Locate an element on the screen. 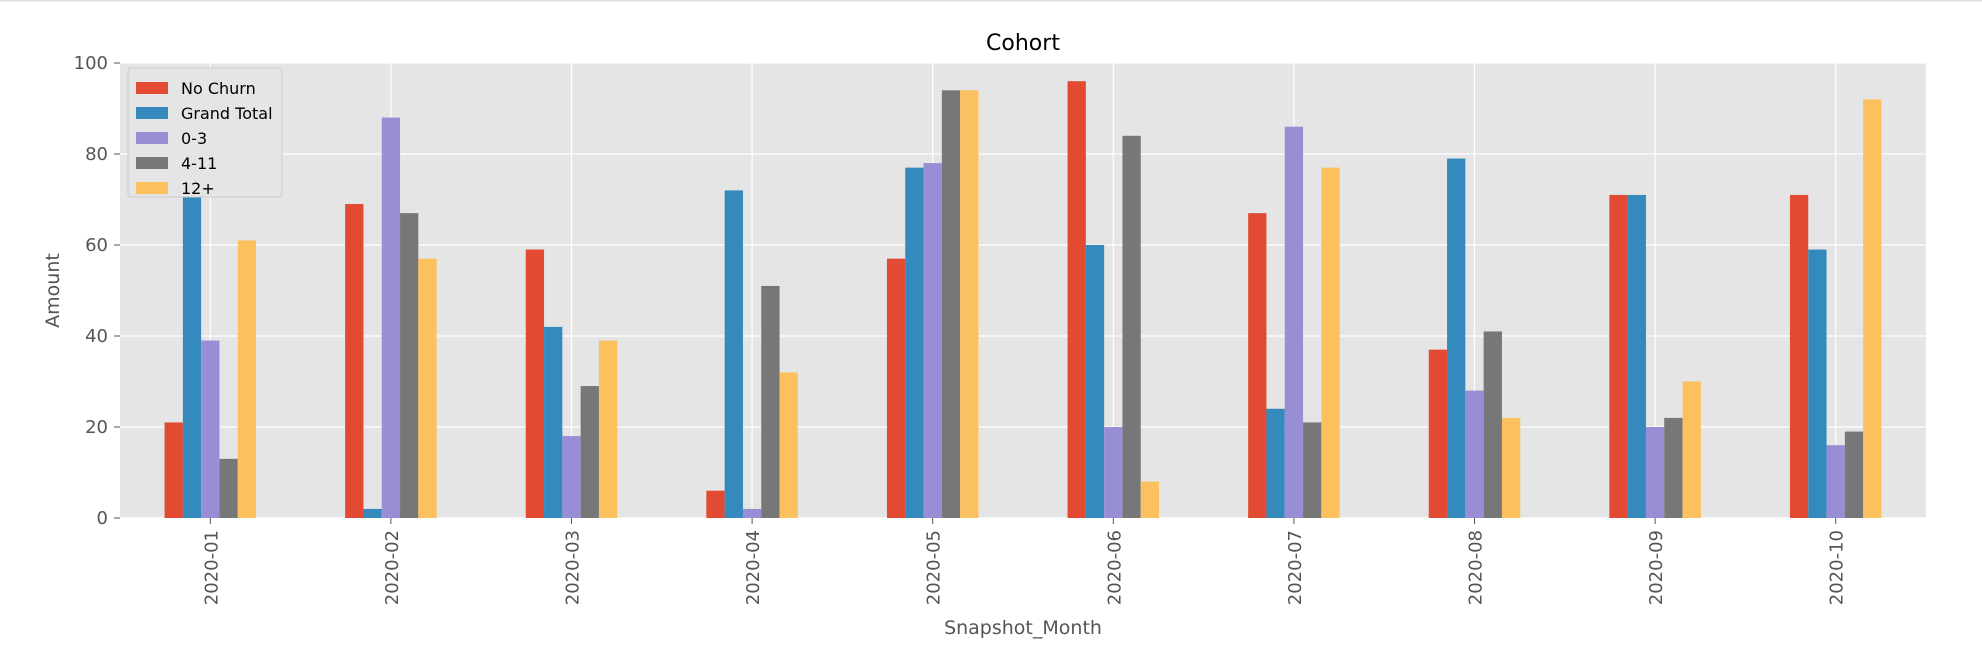 This screenshot has height=646, width=1982. x-tick-label: 2020-03 is located at coordinates (573, 567).